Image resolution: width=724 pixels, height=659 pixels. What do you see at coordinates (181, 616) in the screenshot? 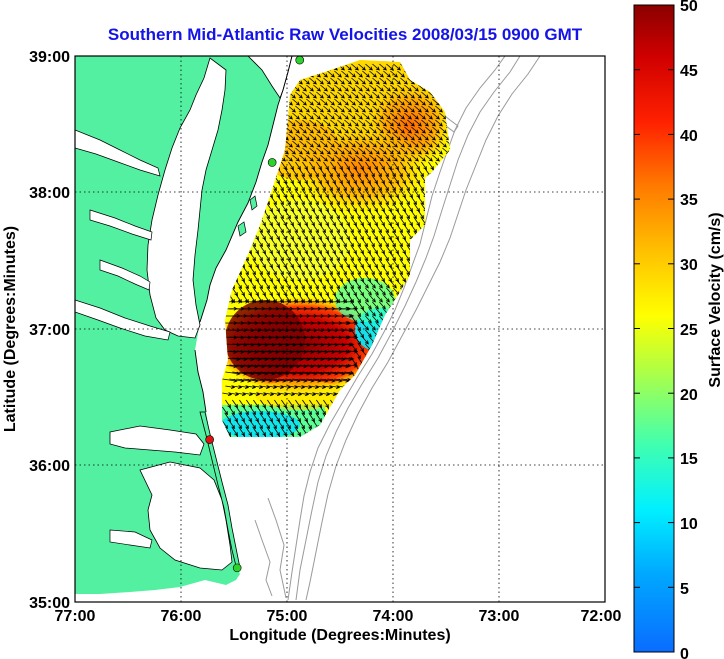
I see `x-tick-label: 76:00` at bounding box center [181, 616].